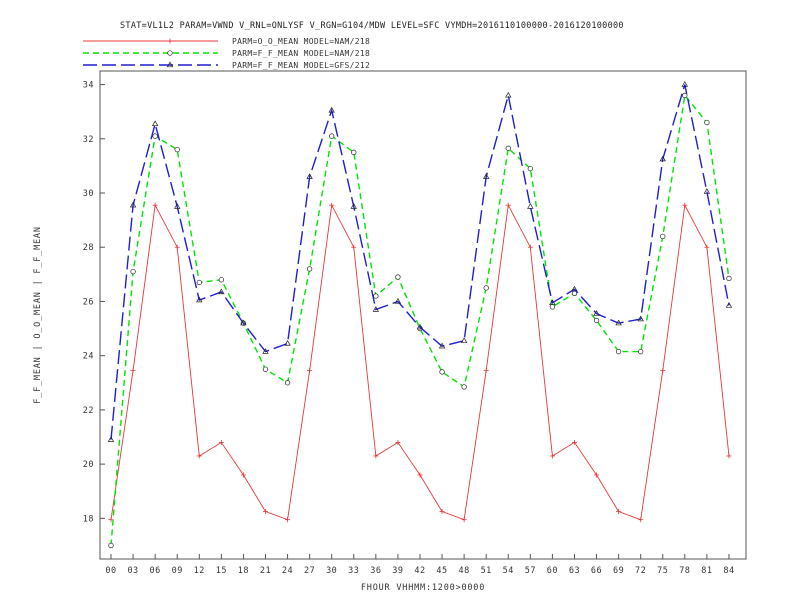  I want to click on x-tick-label: 60, so click(552, 571).